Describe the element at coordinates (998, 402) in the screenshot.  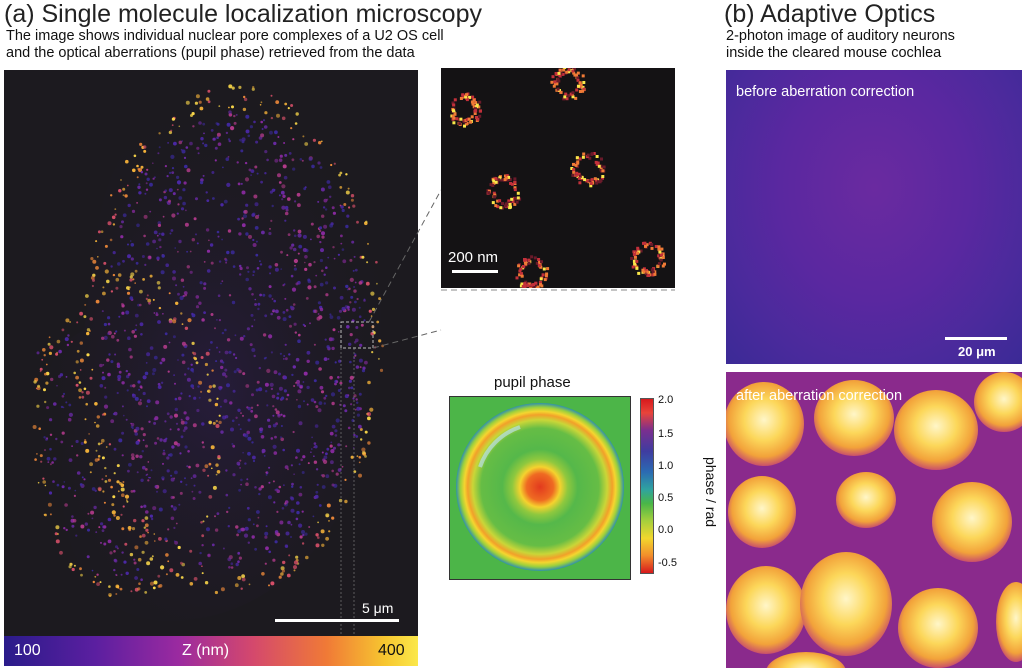
I see `neuron-cell` at that location.